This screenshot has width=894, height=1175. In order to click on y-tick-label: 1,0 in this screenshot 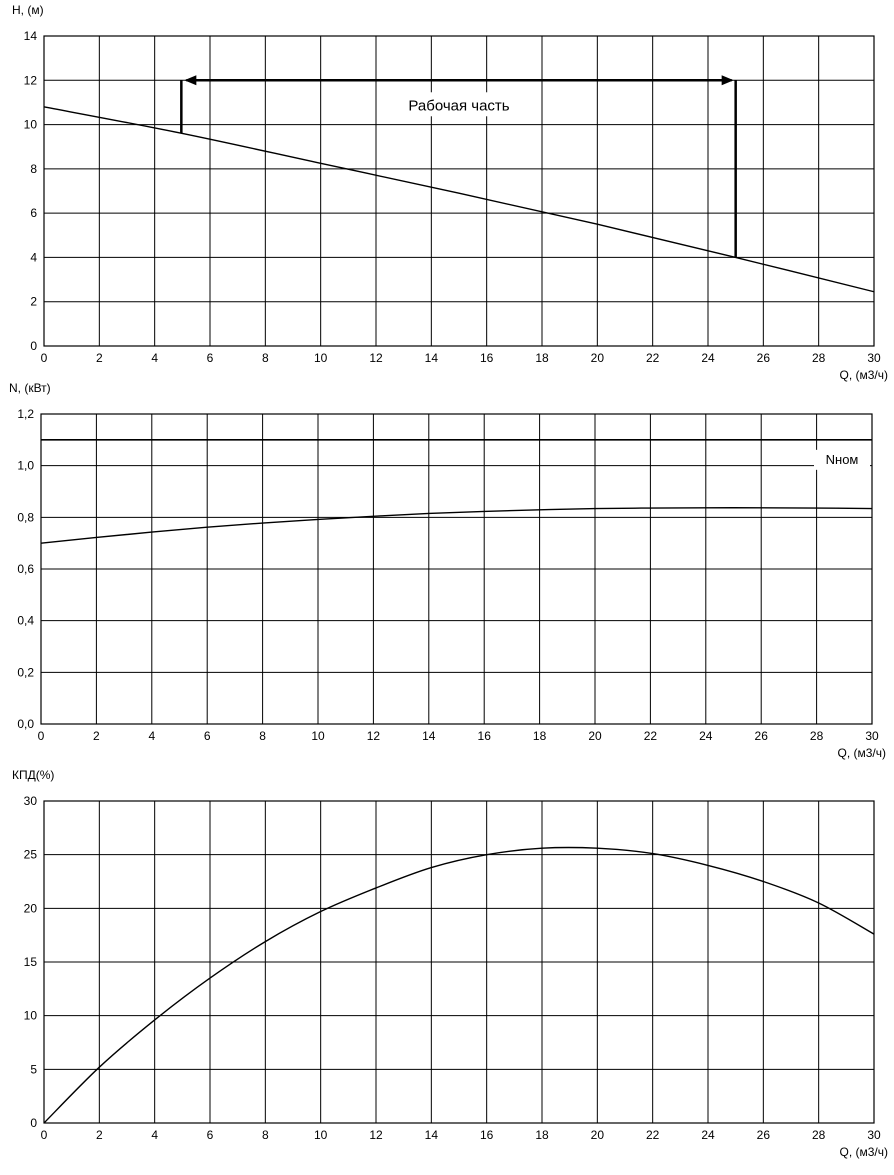, I will do `click(25, 466)`.